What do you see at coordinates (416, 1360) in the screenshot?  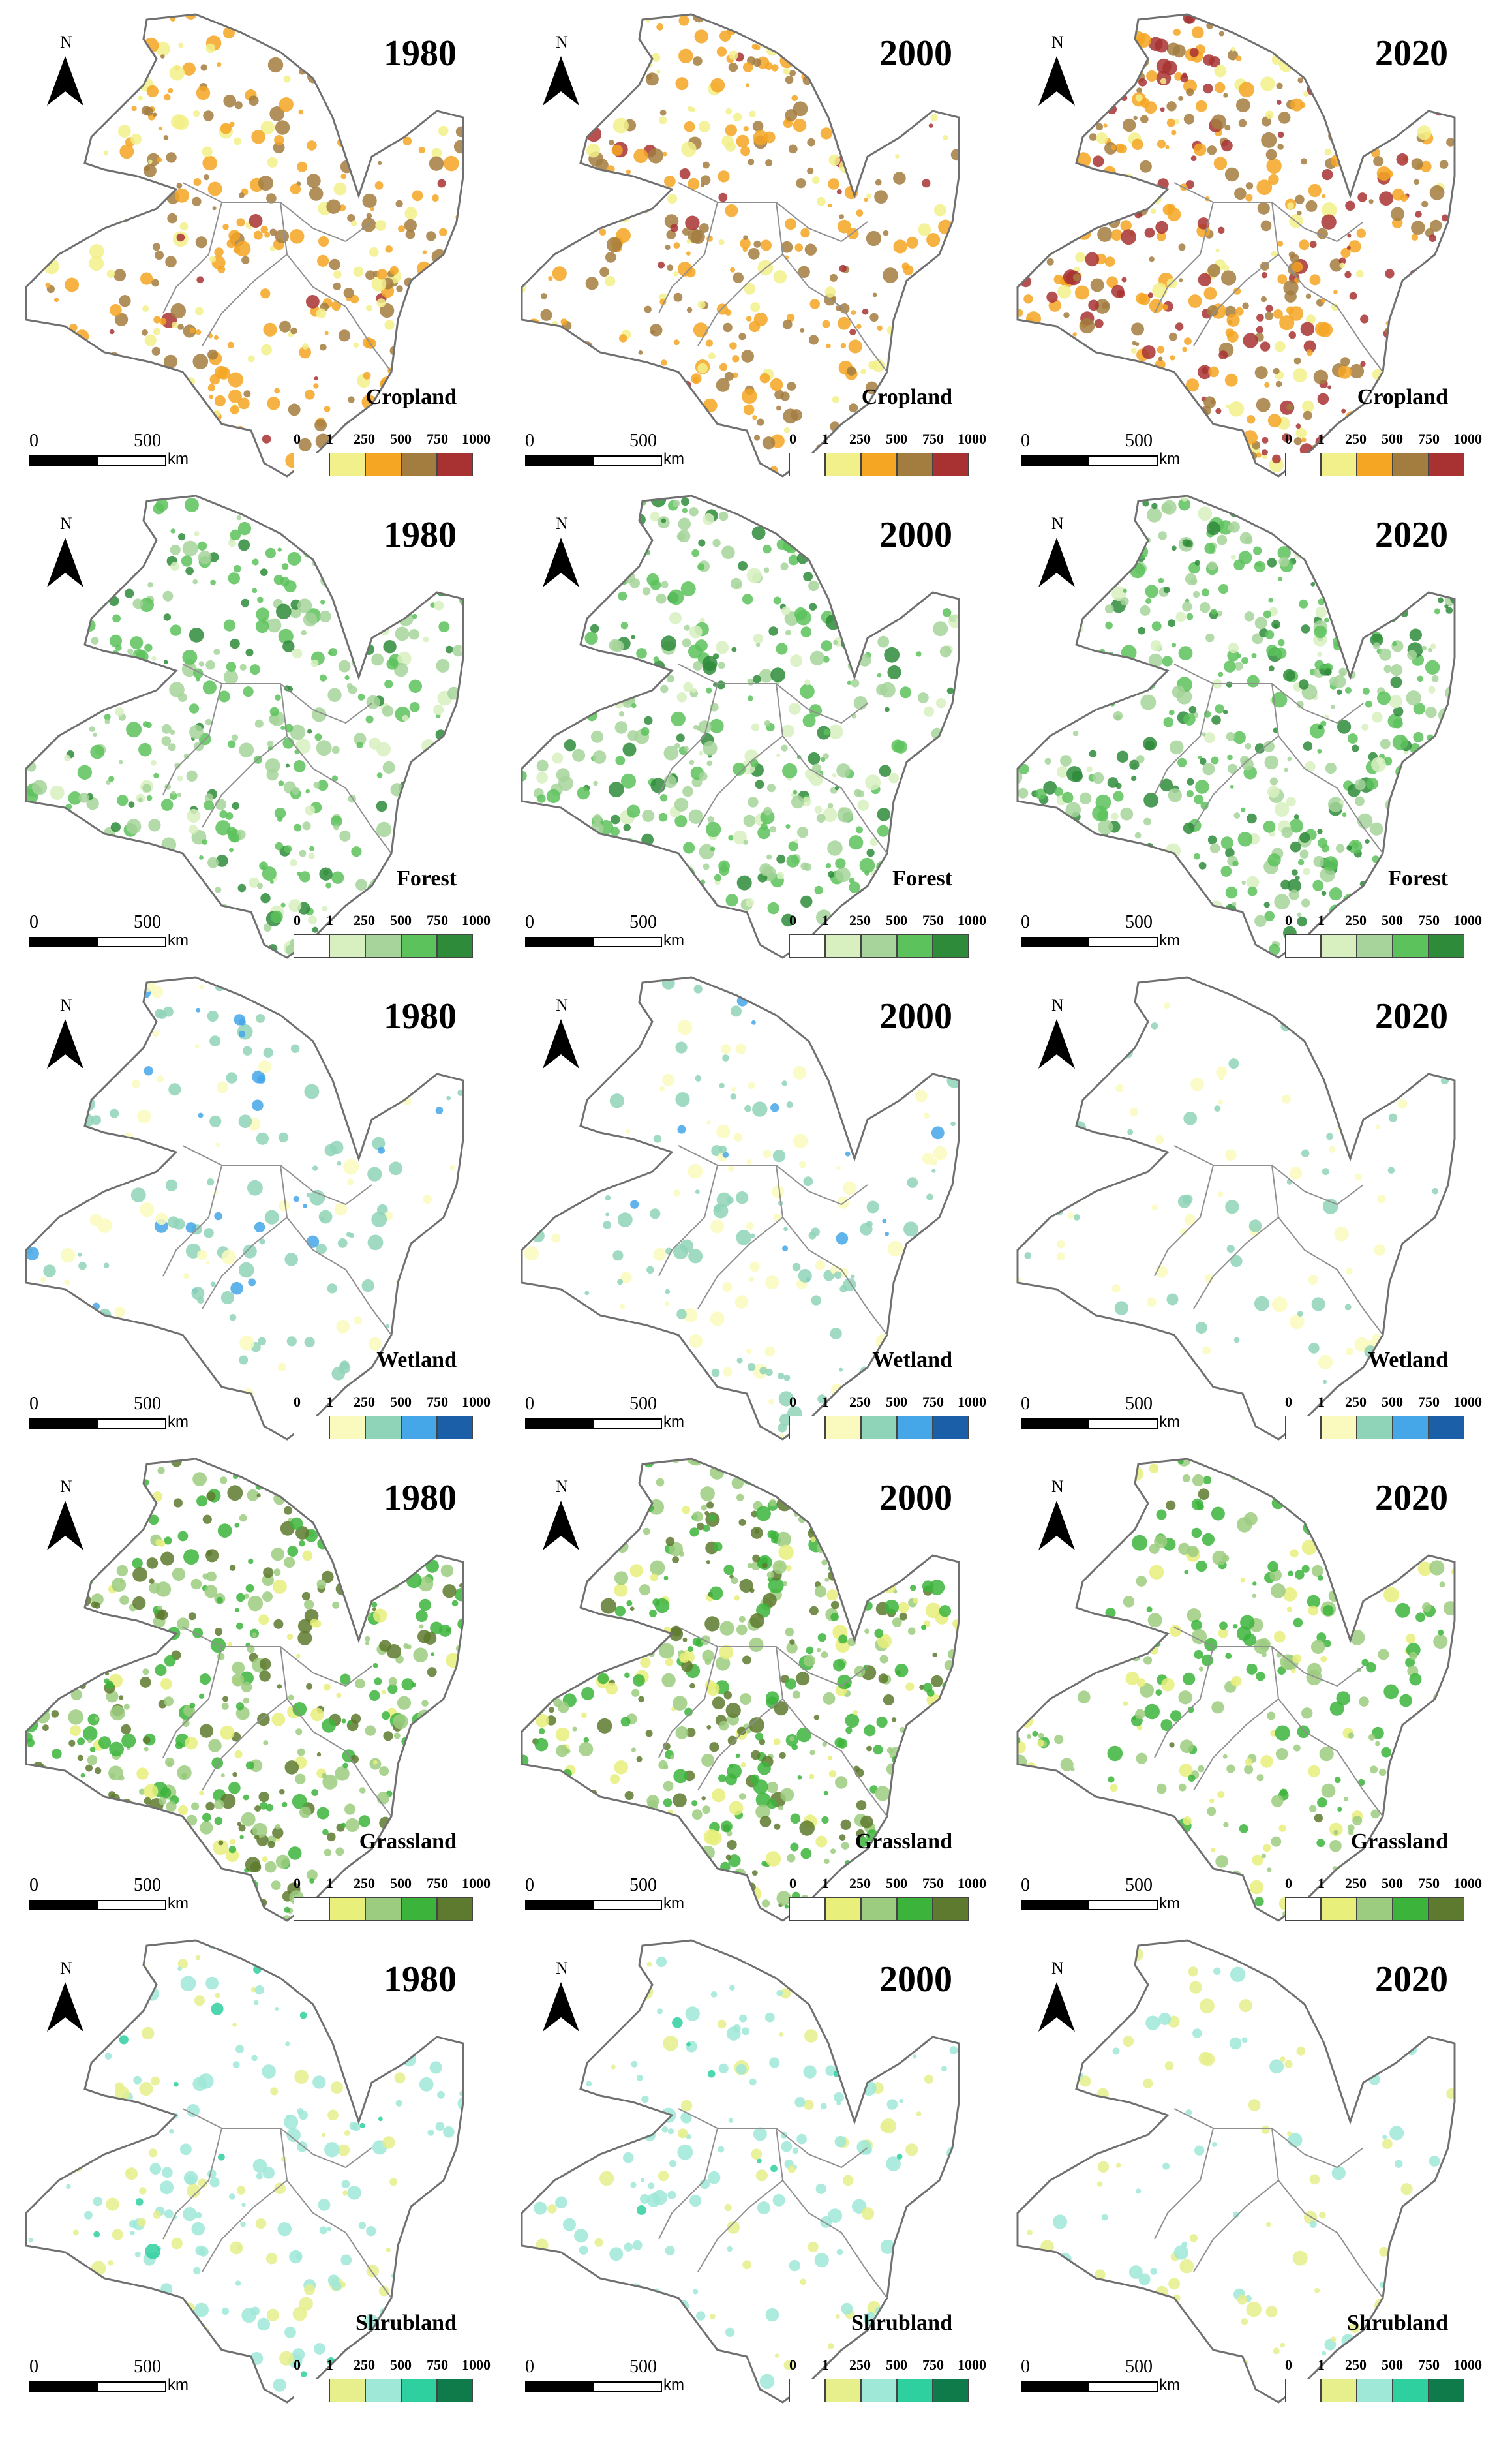 I see `landcover-label: Wetland` at bounding box center [416, 1360].